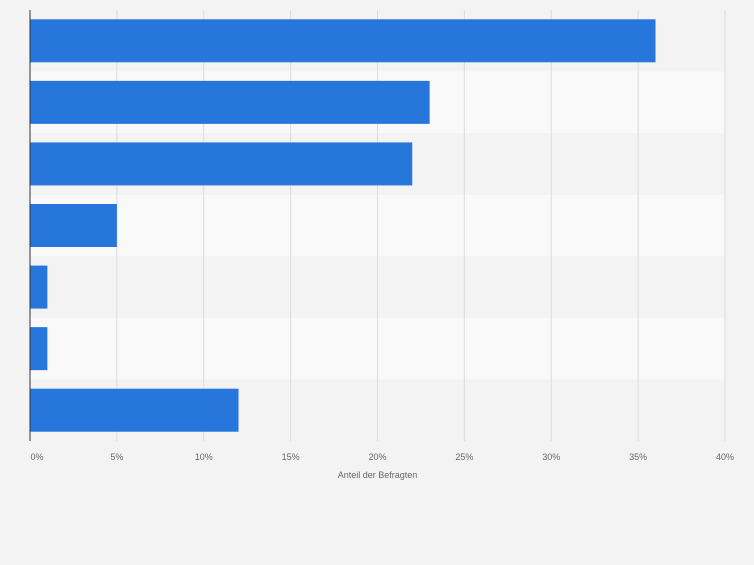 The height and width of the screenshot is (565, 754). What do you see at coordinates (378, 475) in the screenshot?
I see `x-axis-label: Anteil der Befragten` at bounding box center [378, 475].